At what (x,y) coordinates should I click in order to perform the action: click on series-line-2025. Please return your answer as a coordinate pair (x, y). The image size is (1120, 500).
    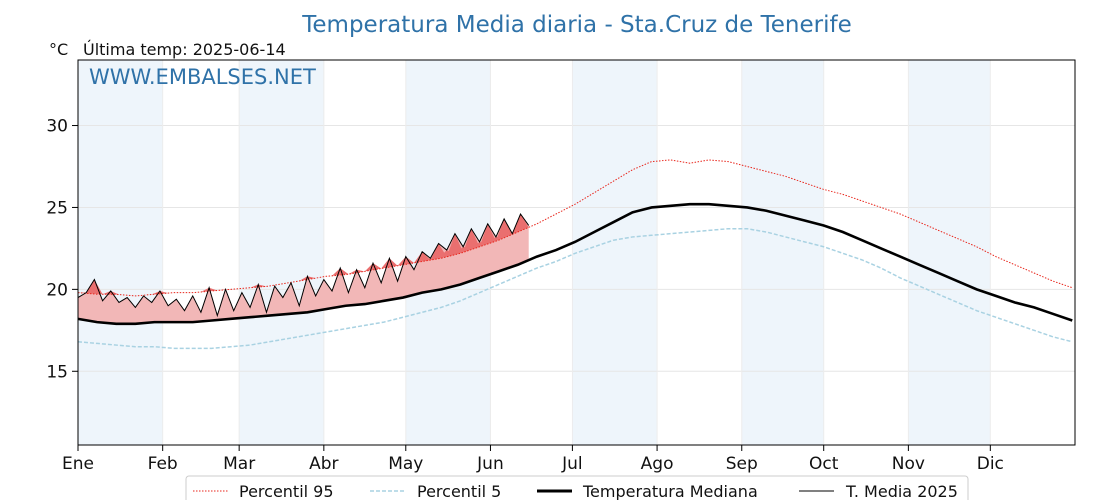
    Looking at the image, I should click on (303, 265).